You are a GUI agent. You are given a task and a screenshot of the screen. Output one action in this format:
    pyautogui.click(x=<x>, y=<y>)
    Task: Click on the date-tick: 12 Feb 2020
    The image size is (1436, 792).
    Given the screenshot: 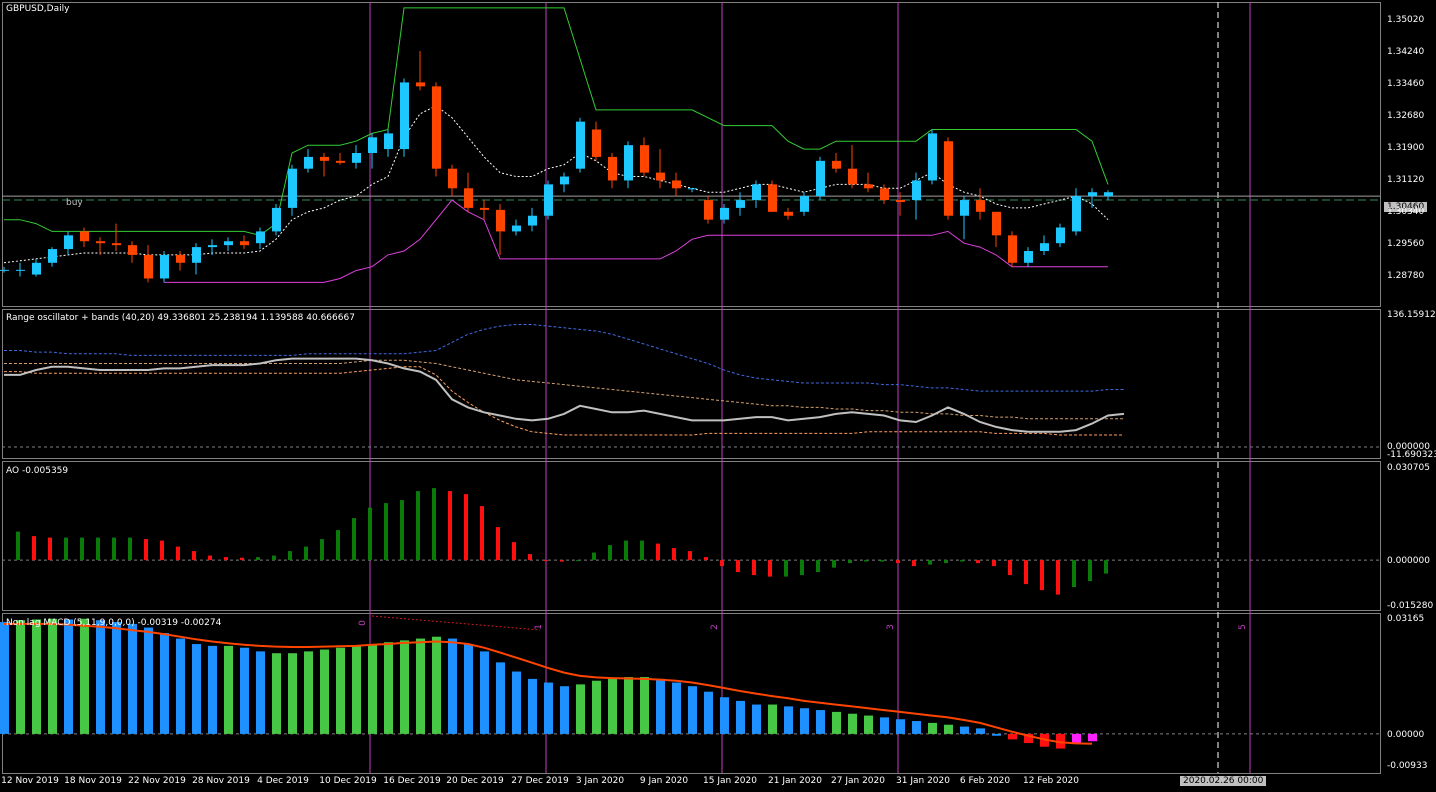 What is the action you would take?
    pyautogui.click(x=1051, y=781)
    